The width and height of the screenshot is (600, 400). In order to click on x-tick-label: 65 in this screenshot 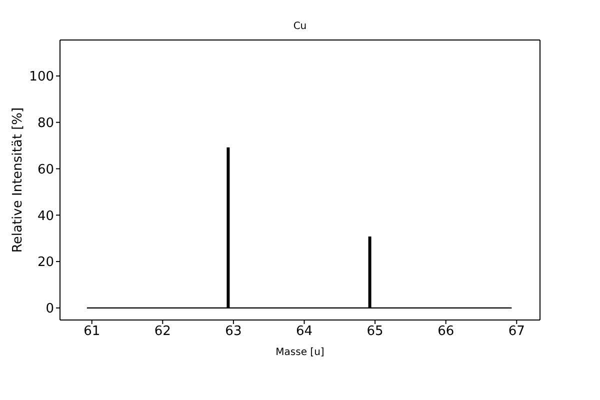, I will do `click(375, 332)`.